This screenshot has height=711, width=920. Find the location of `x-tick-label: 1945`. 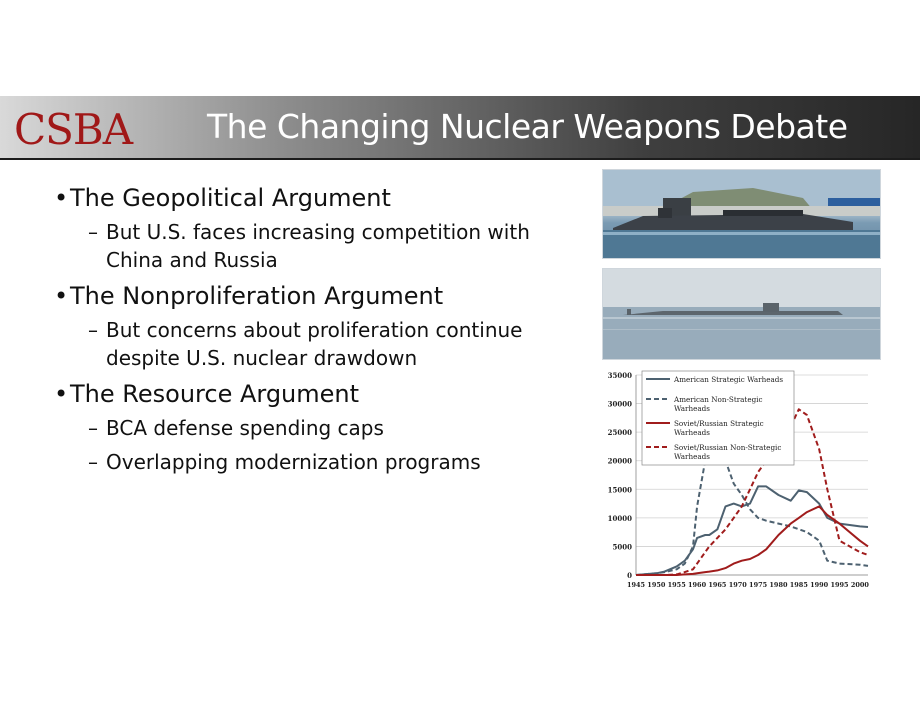

x-tick-label: 1945 is located at coordinates (636, 585).